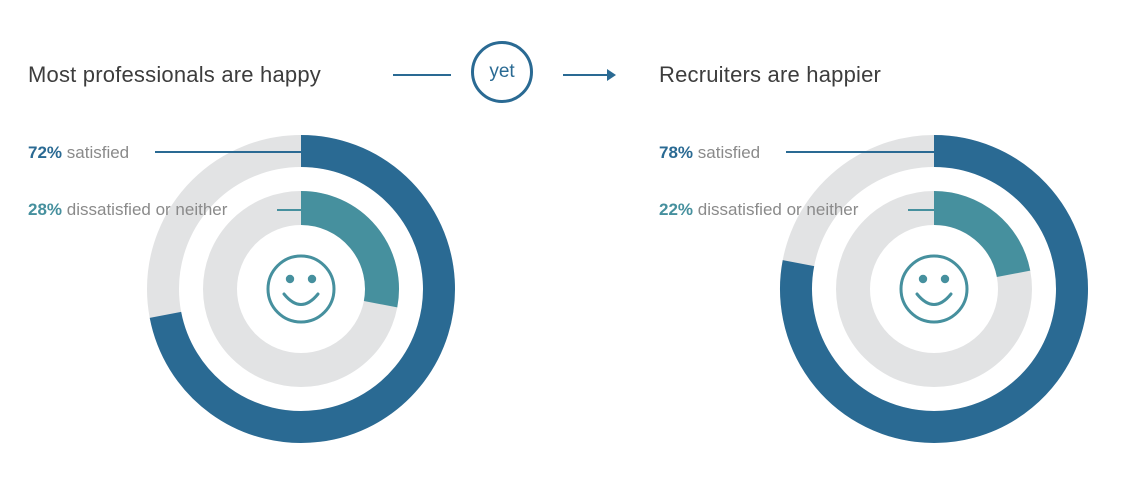  Describe the element at coordinates (921, 210) in the screenshot. I see `right-inner-leader-line` at that location.